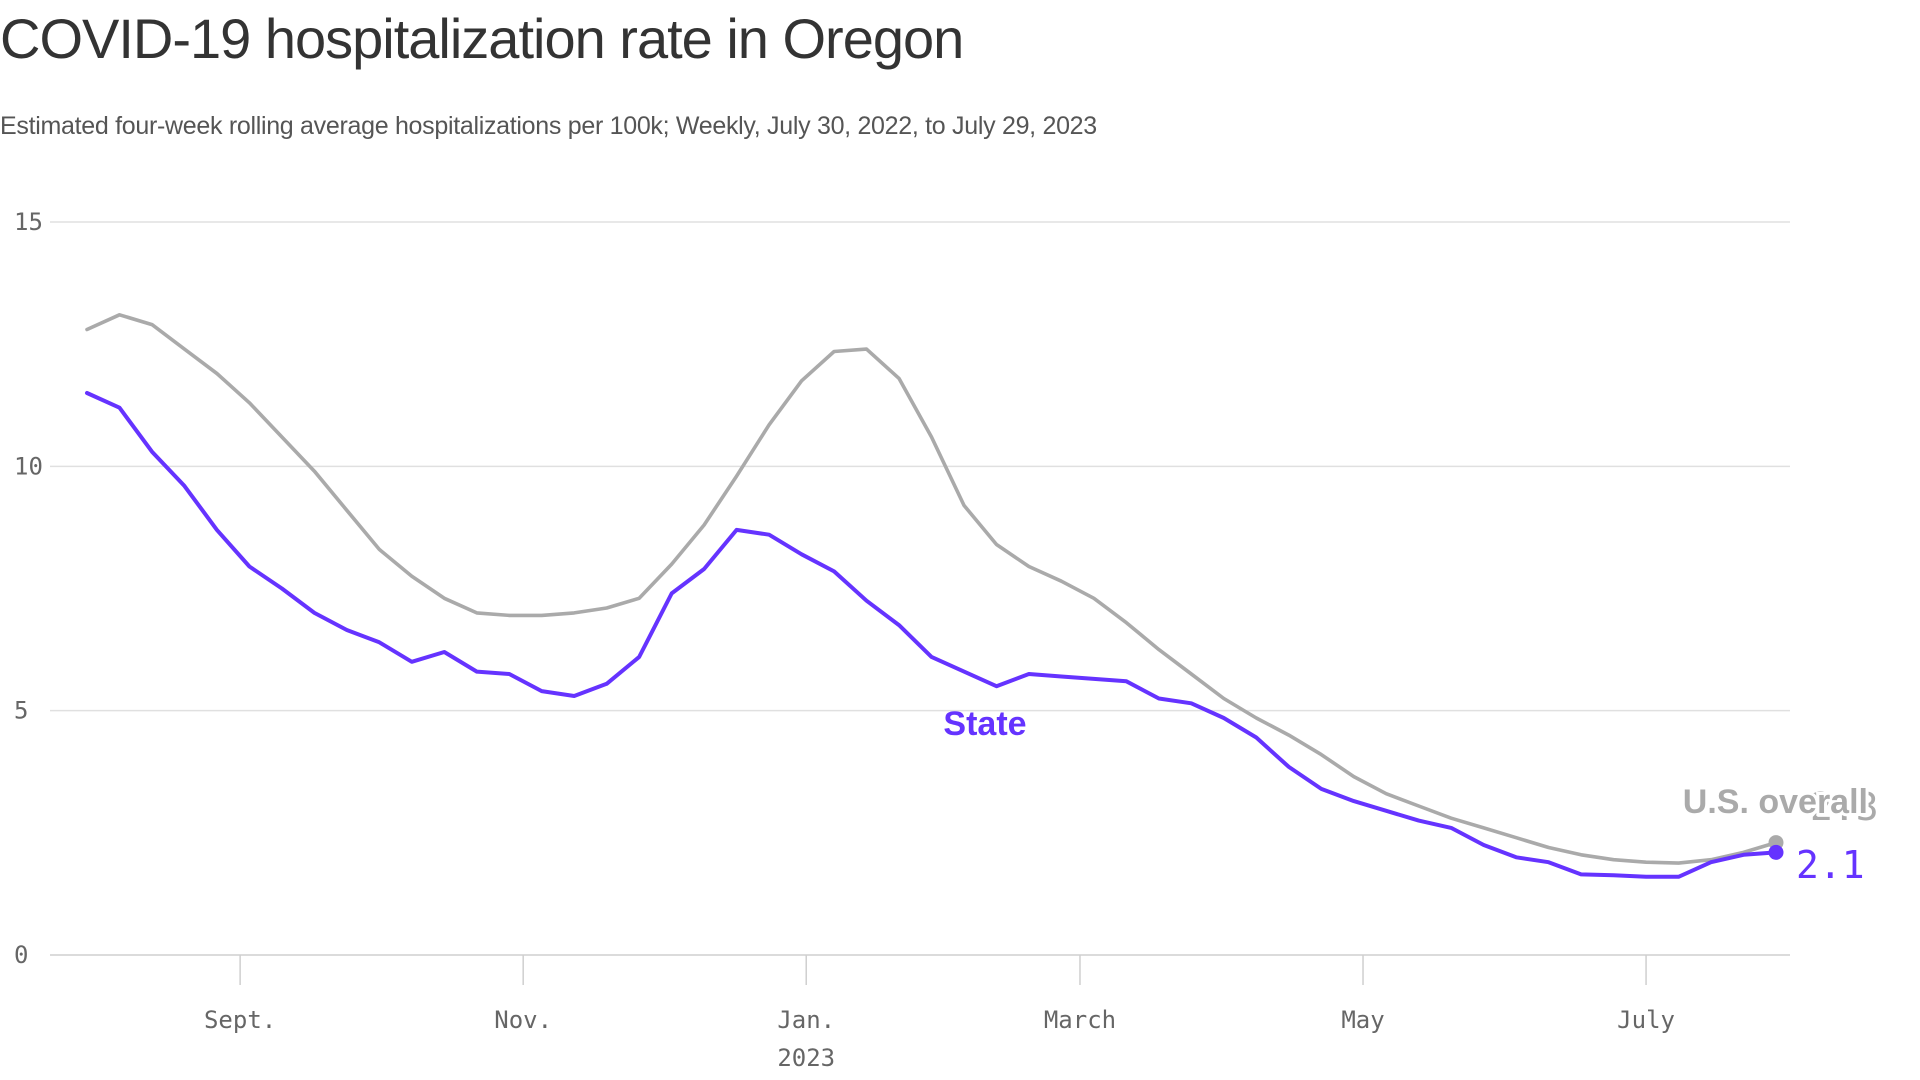 This screenshot has height=1080, width=1920. What do you see at coordinates (1775, 802) in the screenshot?
I see `us-overall-series-label: U.S. overall` at bounding box center [1775, 802].